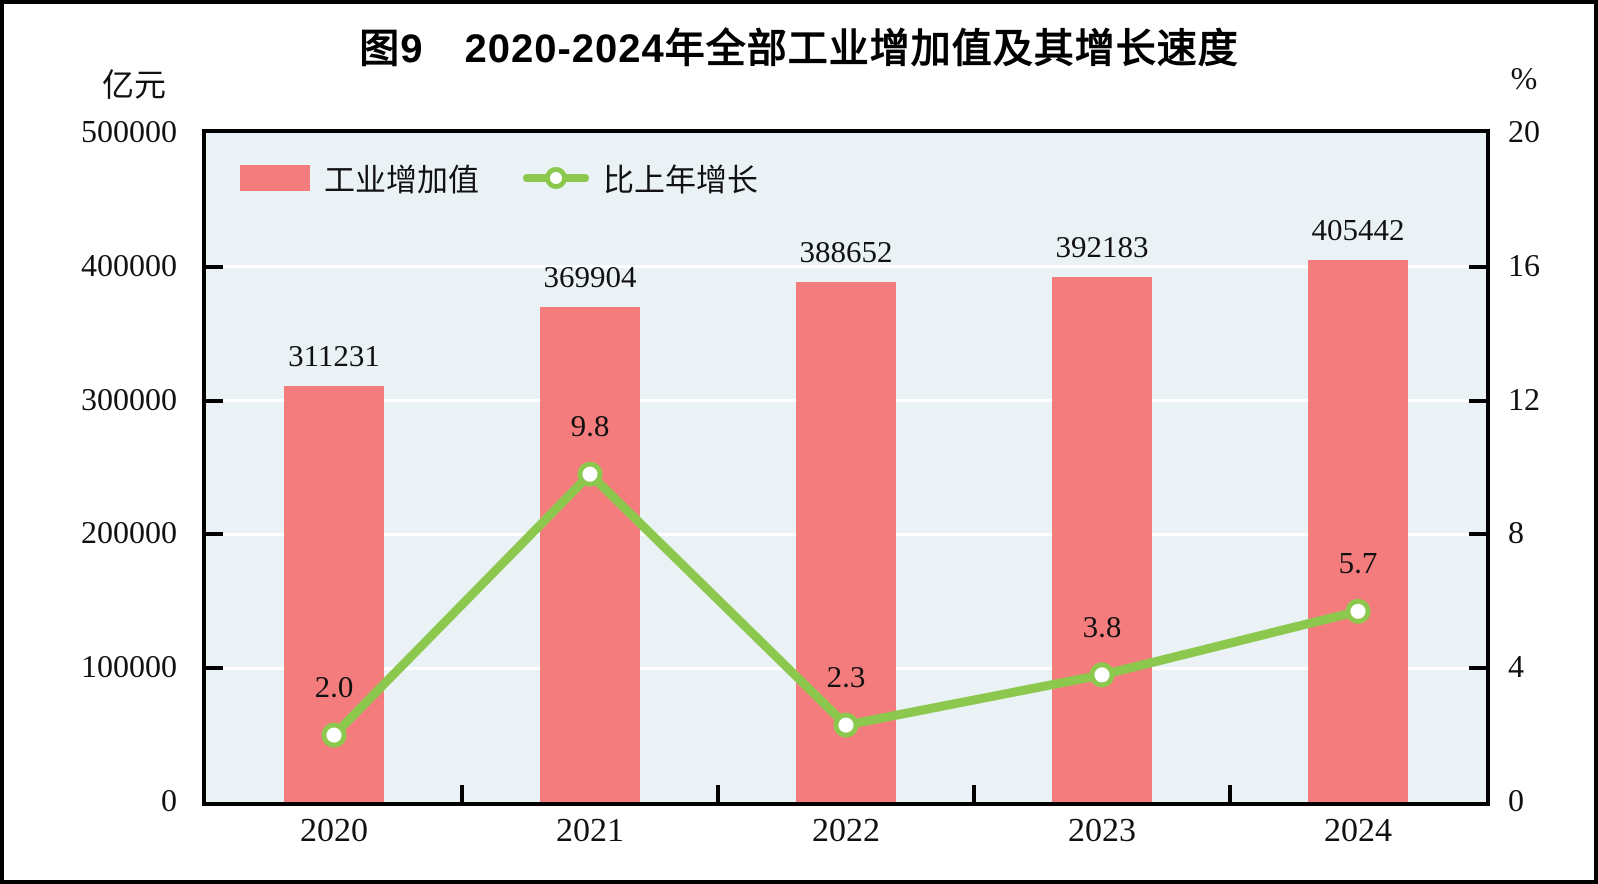  What do you see at coordinates (129, 264) in the screenshot?
I see `left-axis-tick-label: 400000` at bounding box center [129, 264].